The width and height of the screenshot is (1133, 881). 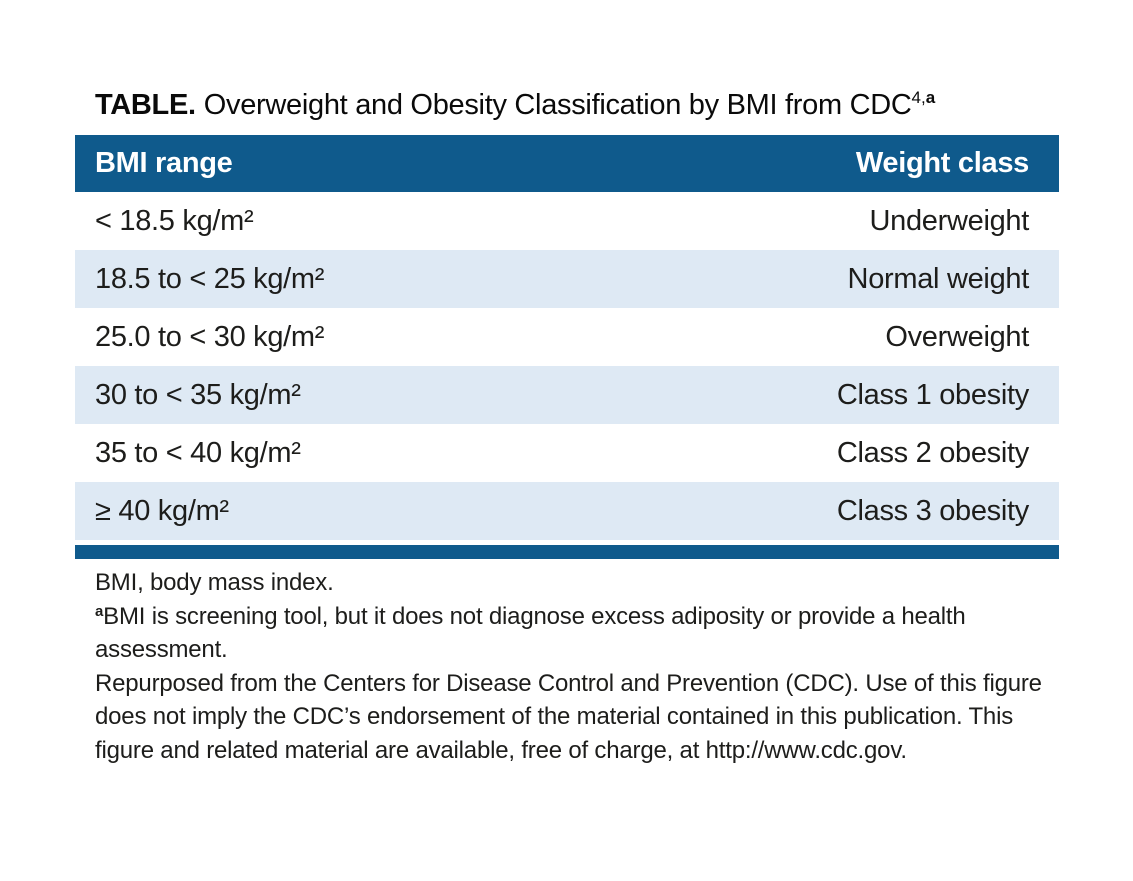 What do you see at coordinates (938, 278) in the screenshot?
I see `weight-class-cell: Normal weight` at bounding box center [938, 278].